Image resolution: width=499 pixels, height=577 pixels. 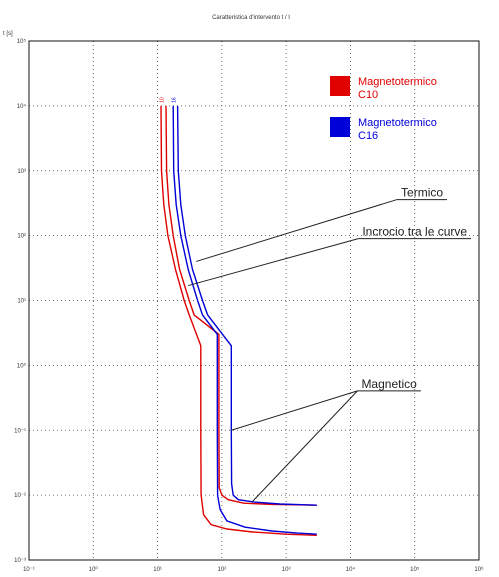 What do you see at coordinates (168, 100) in the screenshot?
I see `curve-tags: 10 16` at bounding box center [168, 100].